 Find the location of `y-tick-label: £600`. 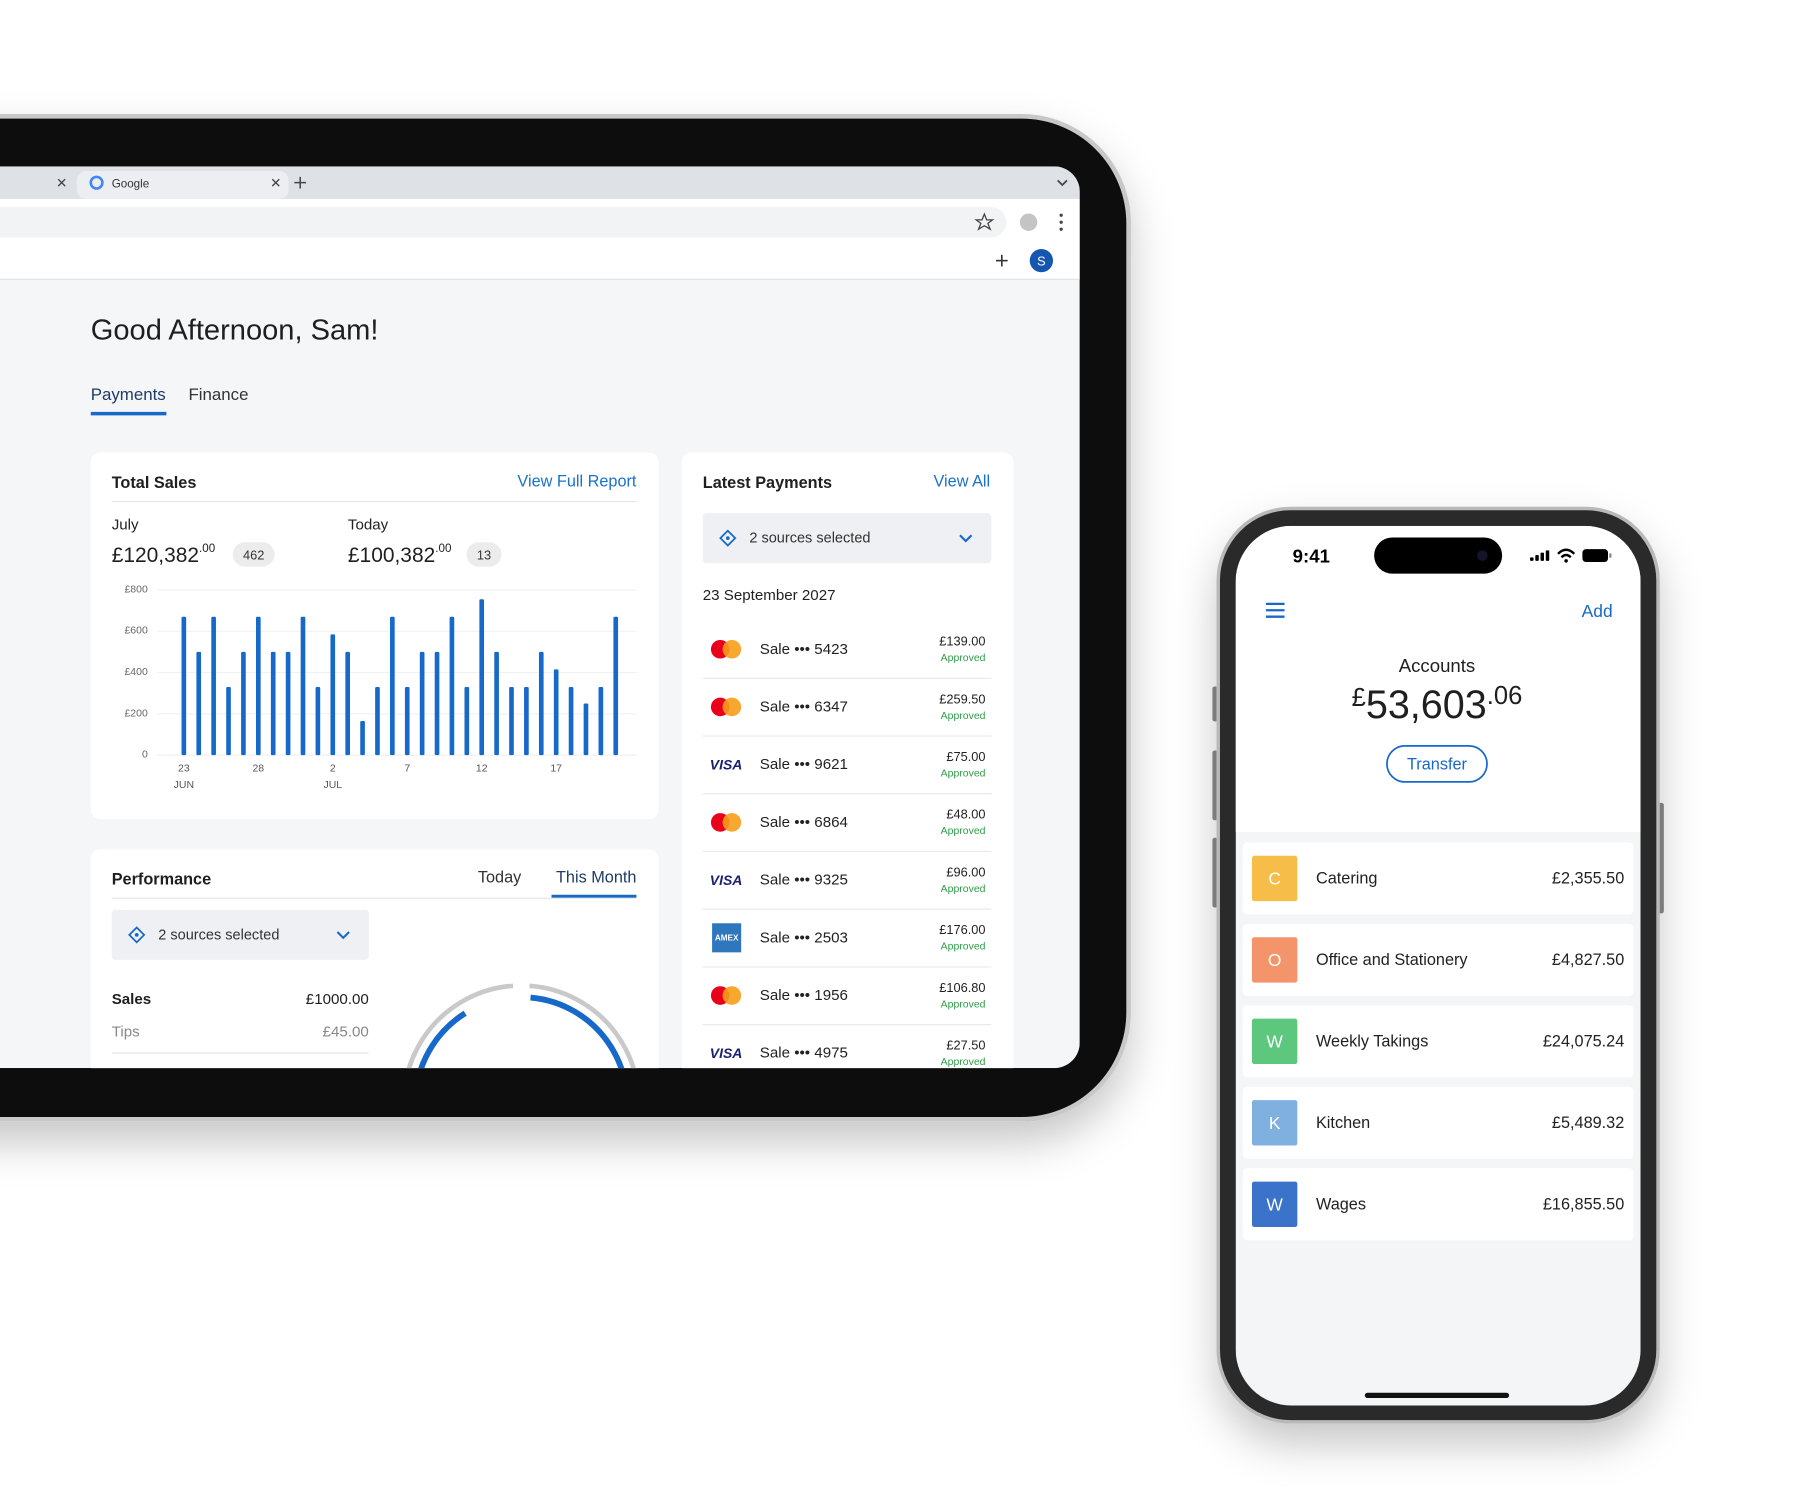

y-tick-label: £600 is located at coordinates (135, 631).